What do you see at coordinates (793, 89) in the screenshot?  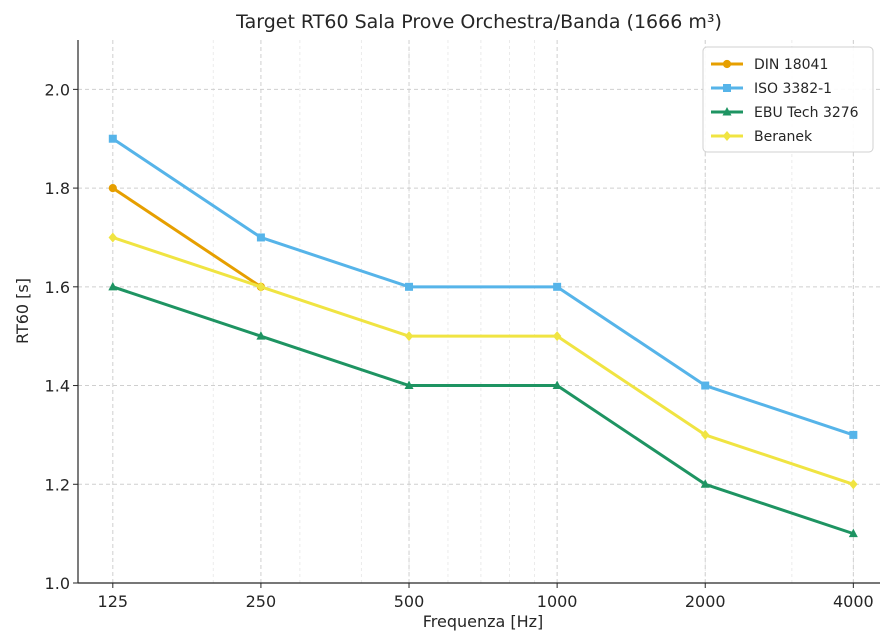 I see `legend-label: ISO 3382-1` at bounding box center [793, 89].